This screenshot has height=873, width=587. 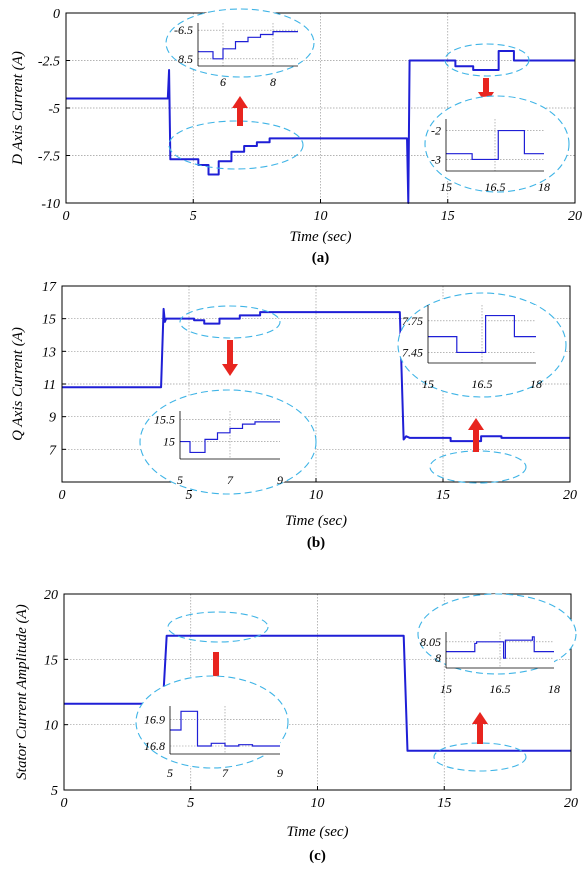 I want to click on y-axis-label: D Axis Current (A), so click(x=18, y=108).